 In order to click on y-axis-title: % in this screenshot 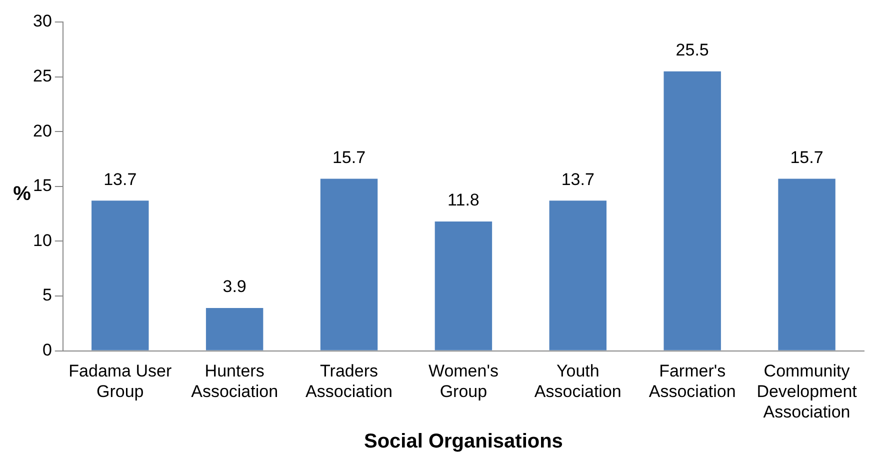, I will do `click(22, 193)`.